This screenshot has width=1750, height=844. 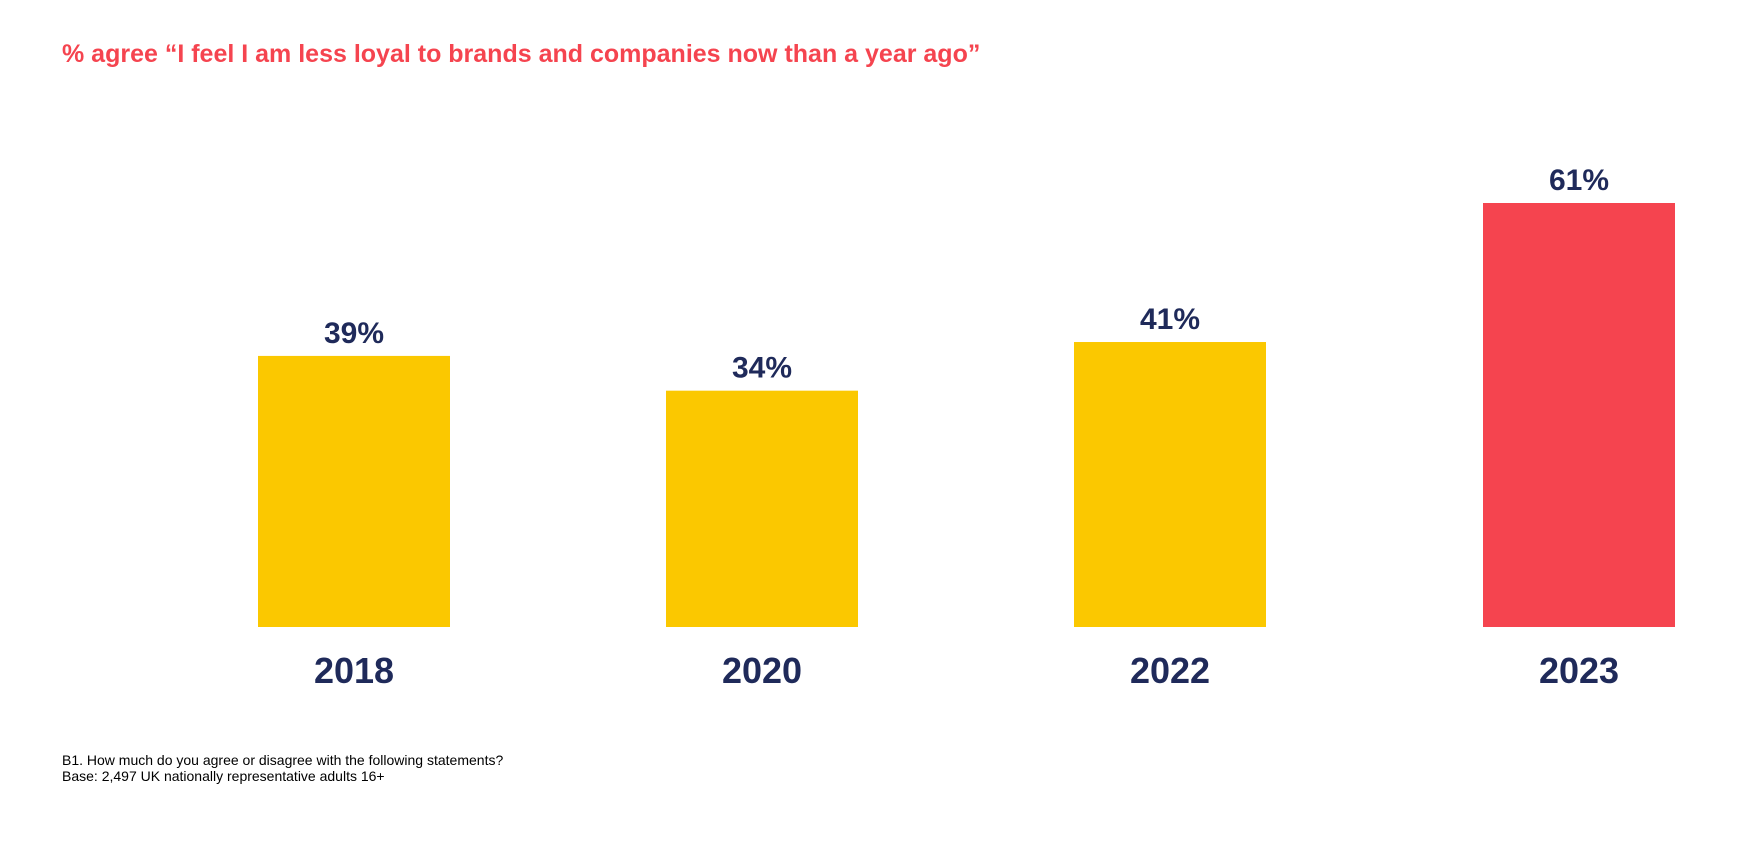 I want to click on value-label-2020: 34%, so click(x=762, y=368).